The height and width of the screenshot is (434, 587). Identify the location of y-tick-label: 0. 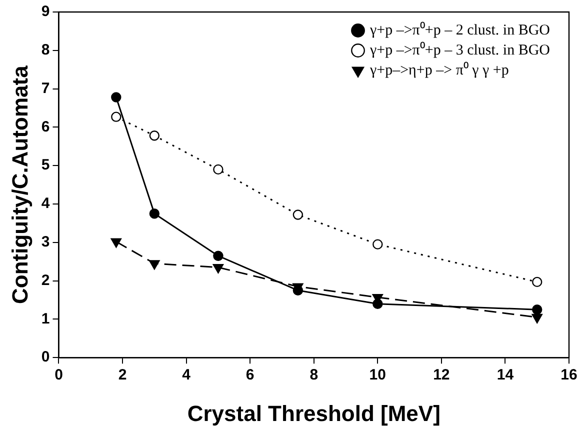
(45, 357).